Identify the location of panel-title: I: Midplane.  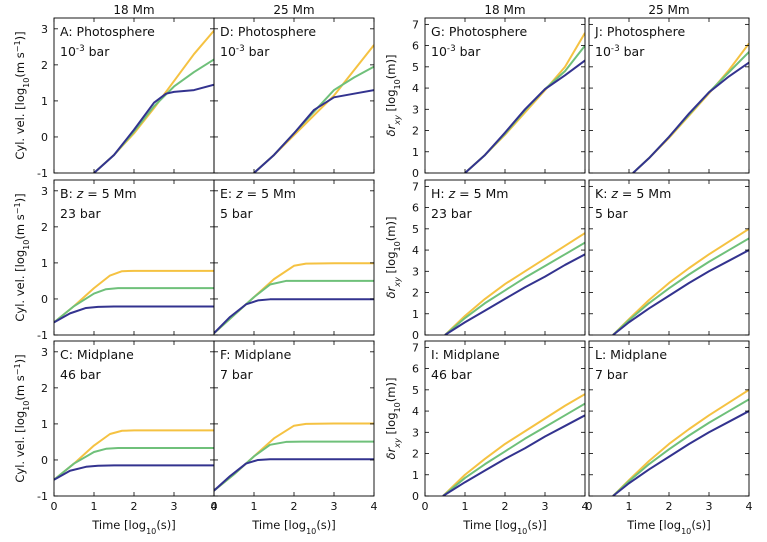
(465, 354).